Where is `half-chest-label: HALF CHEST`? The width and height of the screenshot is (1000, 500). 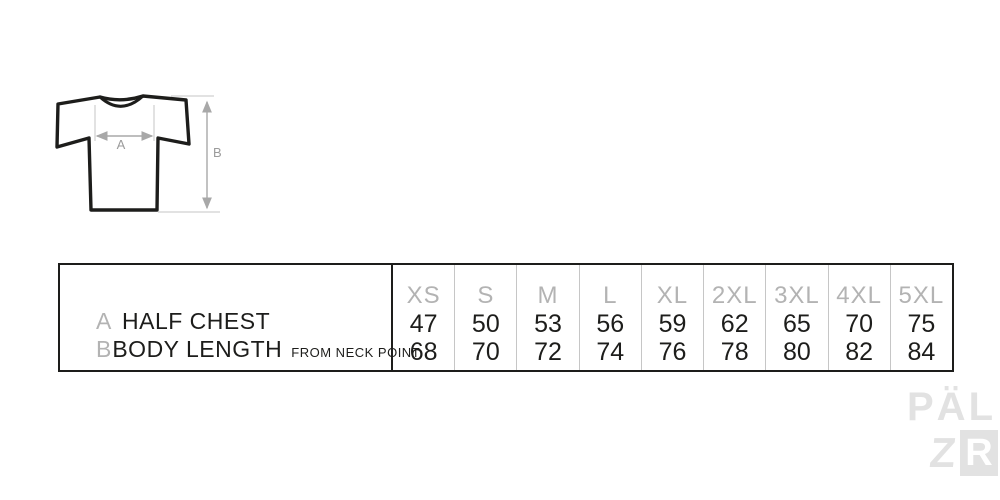
half-chest-label: HALF CHEST is located at coordinates (196, 321).